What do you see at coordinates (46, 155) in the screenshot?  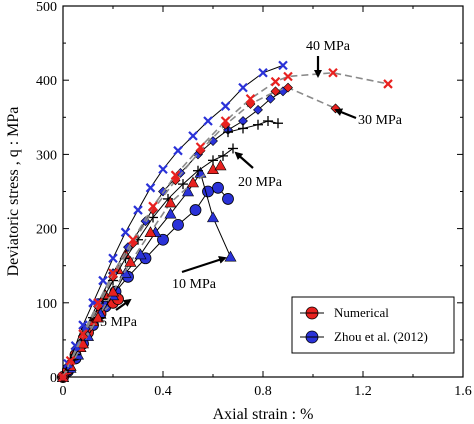 I see `y-tick-label: 300` at bounding box center [46, 155].